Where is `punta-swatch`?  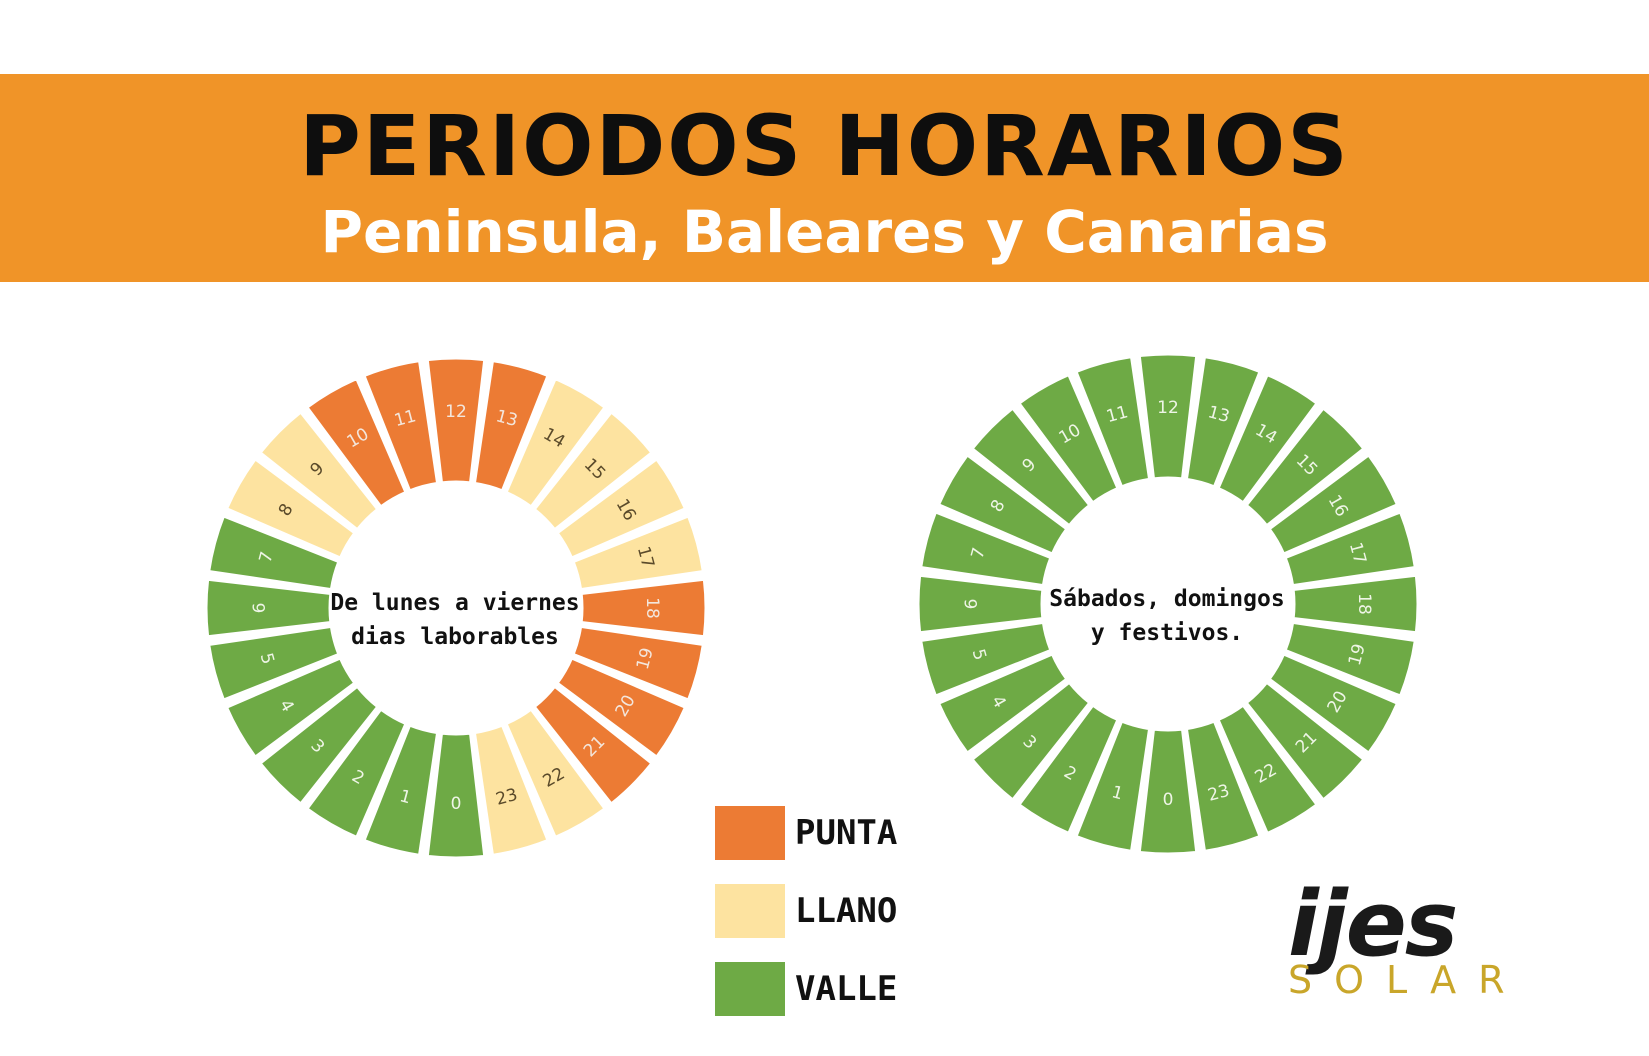
punta-swatch is located at coordinates (750, 833).